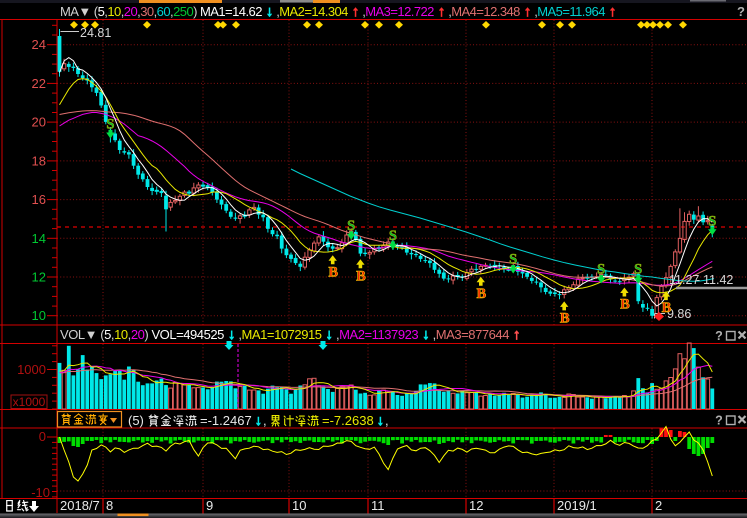 The height and width of the screenshot is (518, 747). Describe the element at coordinates (39, 160) in the screenshot. I see `svg-text: 18` at that location.